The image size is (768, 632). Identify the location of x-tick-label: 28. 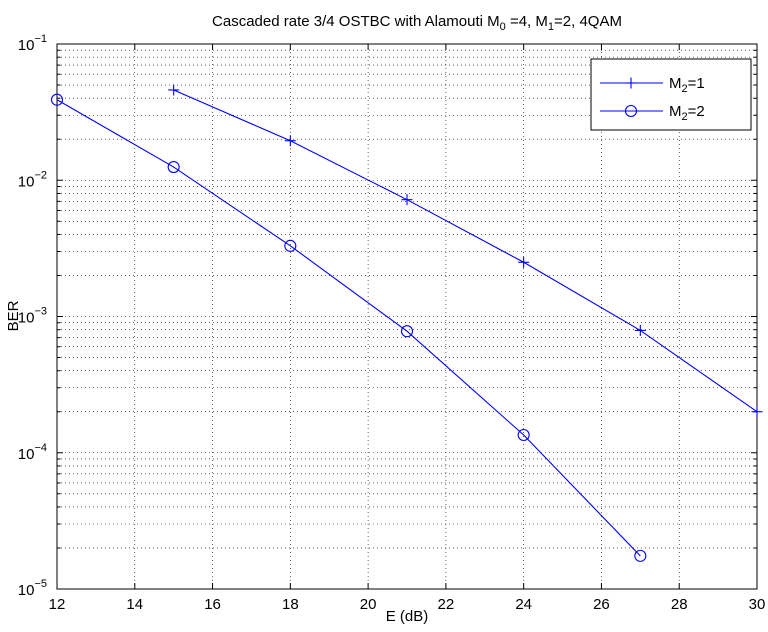
(679, 604).